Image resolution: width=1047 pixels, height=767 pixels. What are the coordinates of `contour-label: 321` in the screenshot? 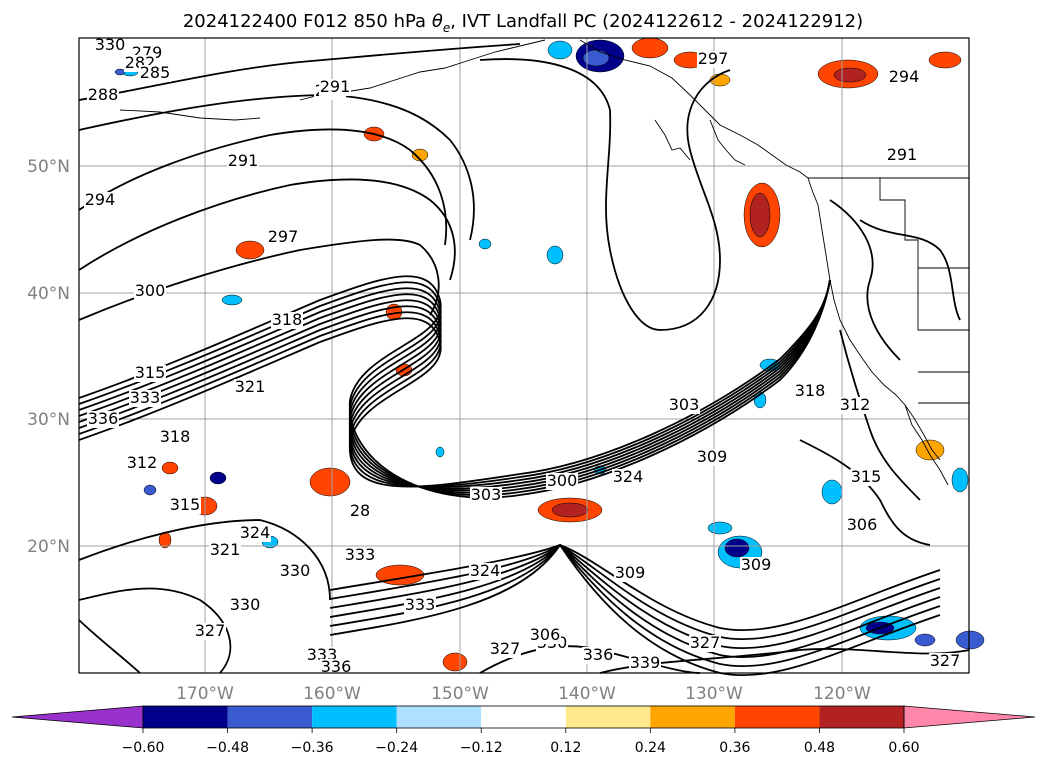 It's located at (225, 549).